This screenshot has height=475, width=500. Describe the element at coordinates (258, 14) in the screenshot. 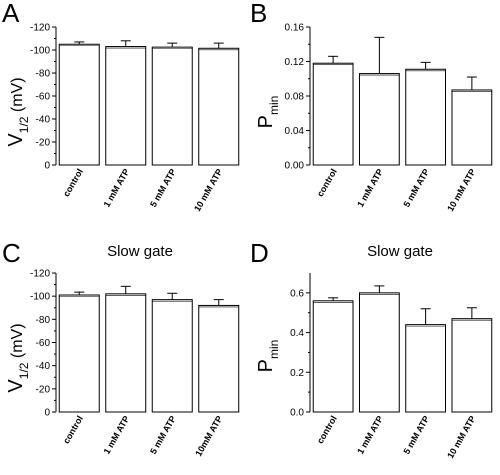

I see `panel-B-letter: B` at that location.